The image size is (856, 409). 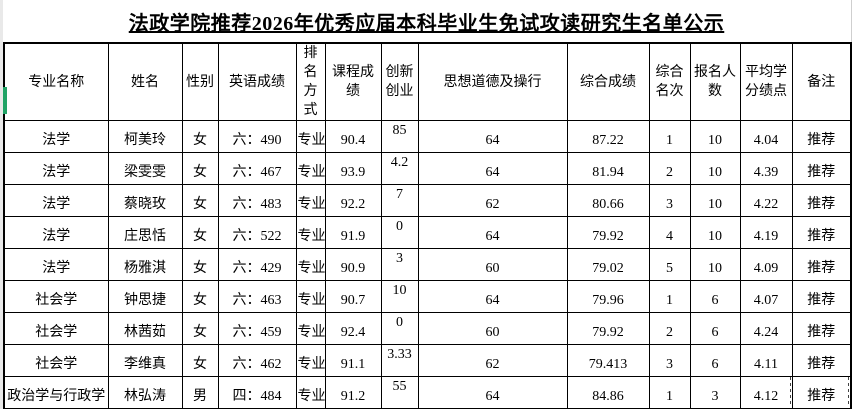 I want to click on cell: 87.22, so click(x=608, y=136).